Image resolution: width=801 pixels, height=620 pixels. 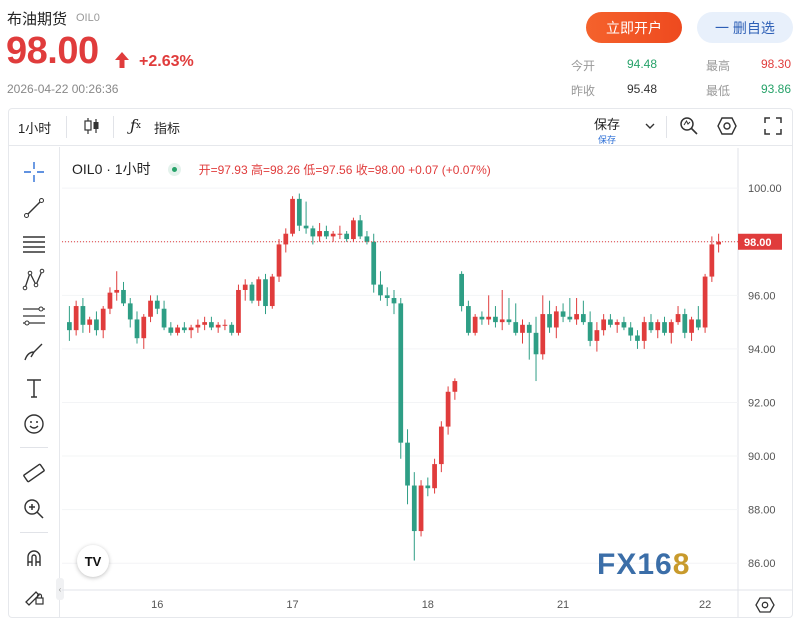 What do you see at coordinates (93, 561) in the screenshot?
I see `tradingview-logo-icon: TV` at bounding box center [93, 561].